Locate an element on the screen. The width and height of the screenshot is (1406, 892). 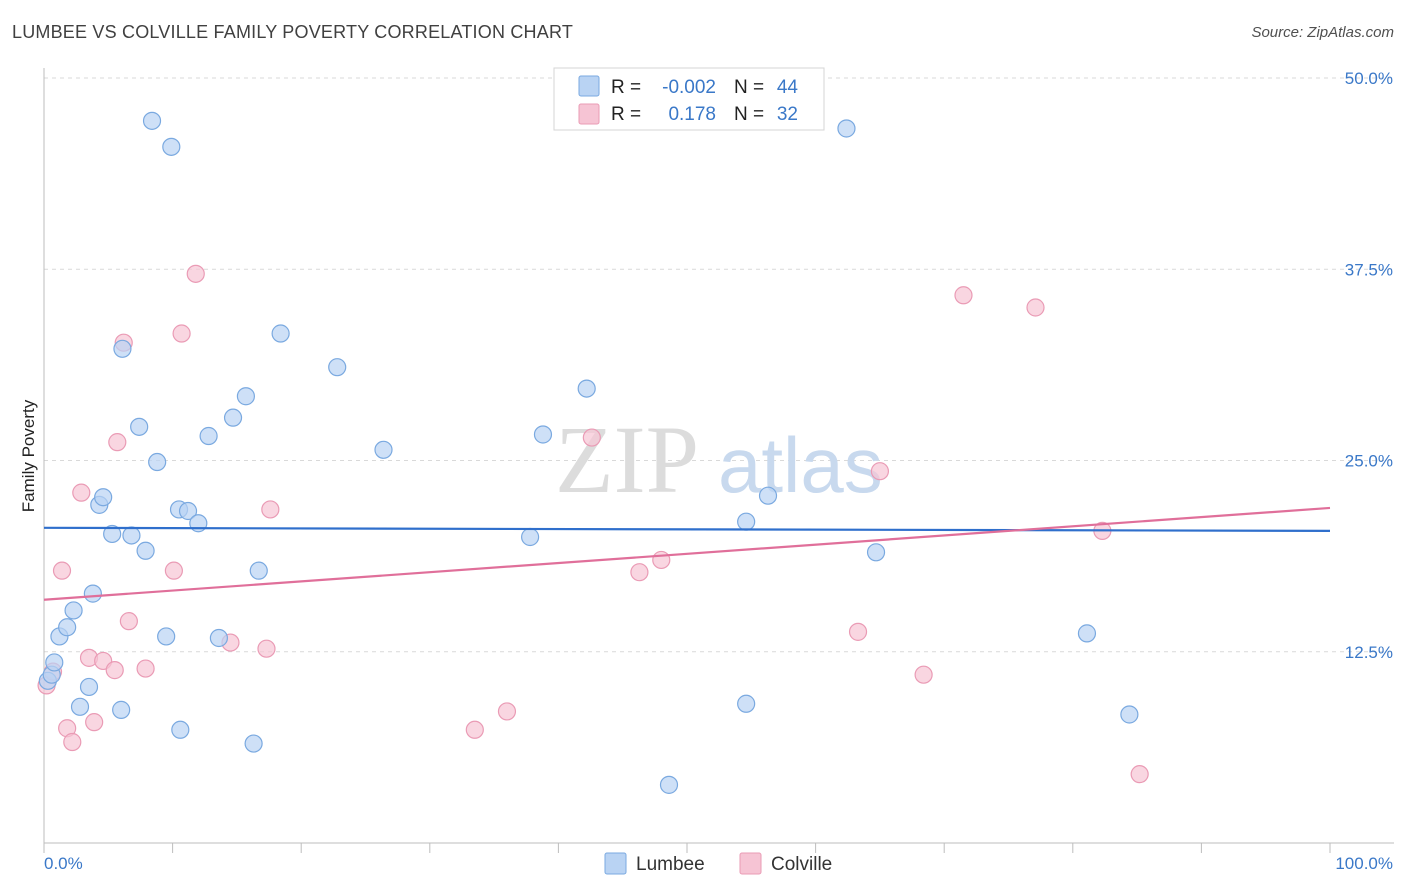
colville-trend-line is located at coordinates (687, 553).